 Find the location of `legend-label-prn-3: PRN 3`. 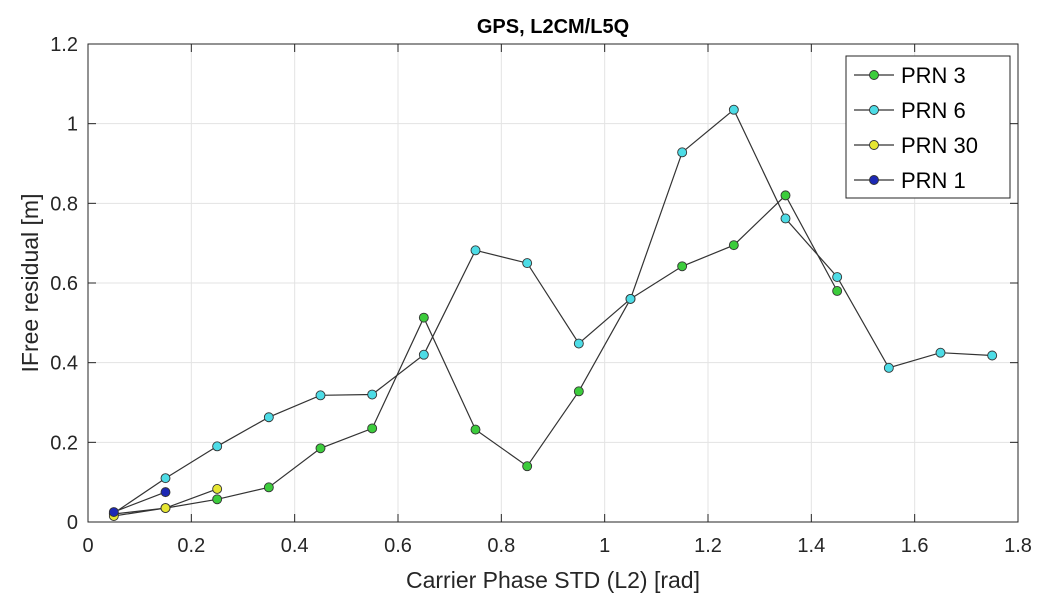

legend-label-prn-3: PRN 3 is located at coordinates (933, 75).